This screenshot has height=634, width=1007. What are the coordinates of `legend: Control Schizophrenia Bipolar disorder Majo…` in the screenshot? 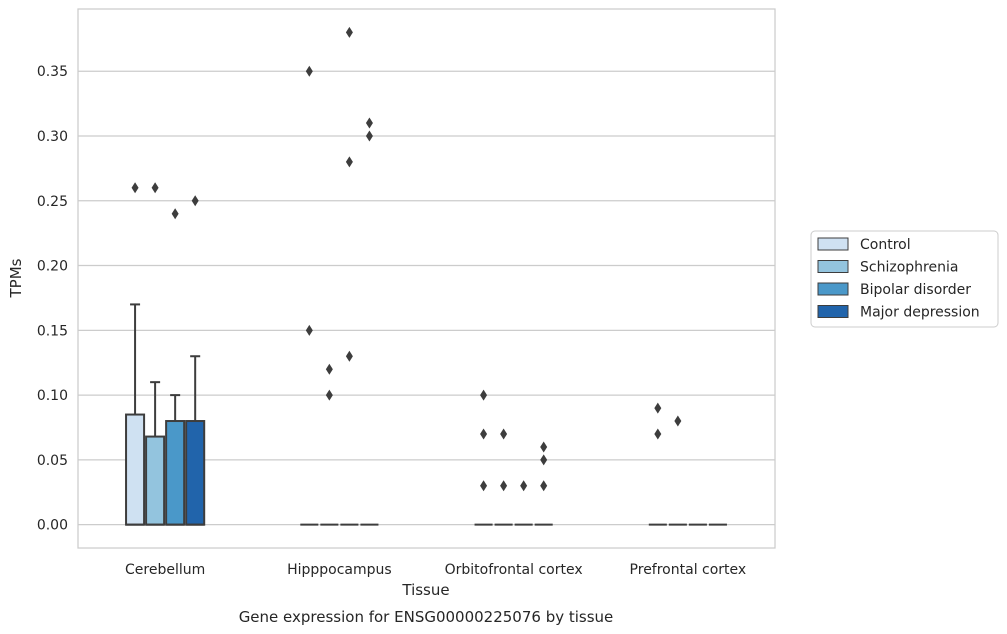 It's located at (904, 279).